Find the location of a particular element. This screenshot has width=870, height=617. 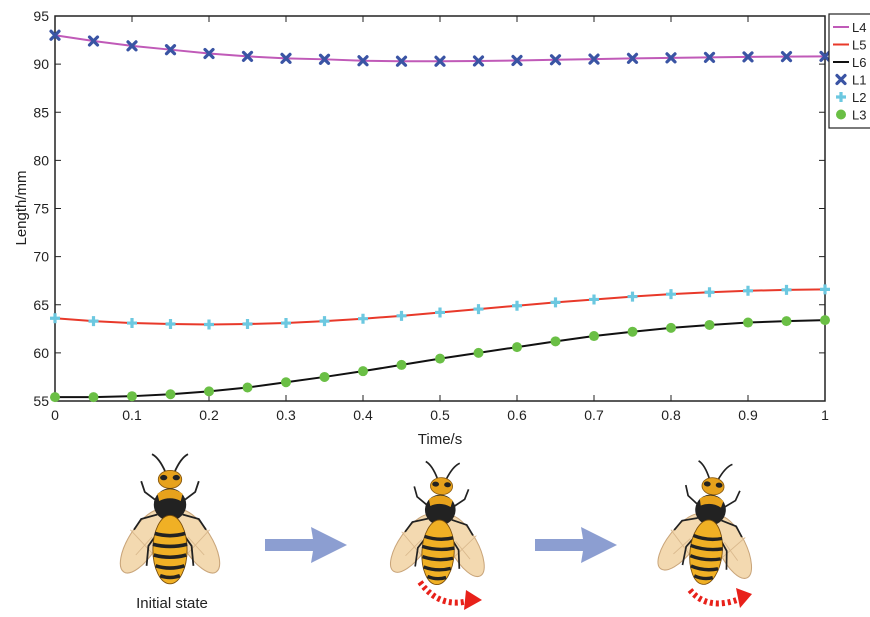

bee-rotated is located at coordinates (709, 523).